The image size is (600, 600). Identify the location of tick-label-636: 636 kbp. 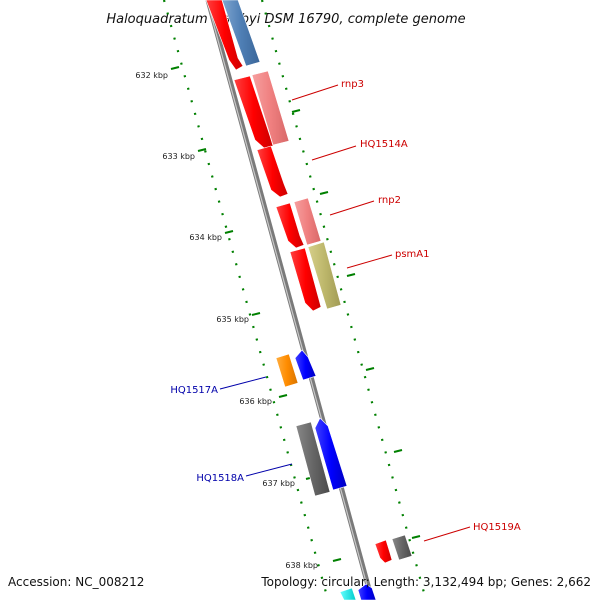
(255, 401).